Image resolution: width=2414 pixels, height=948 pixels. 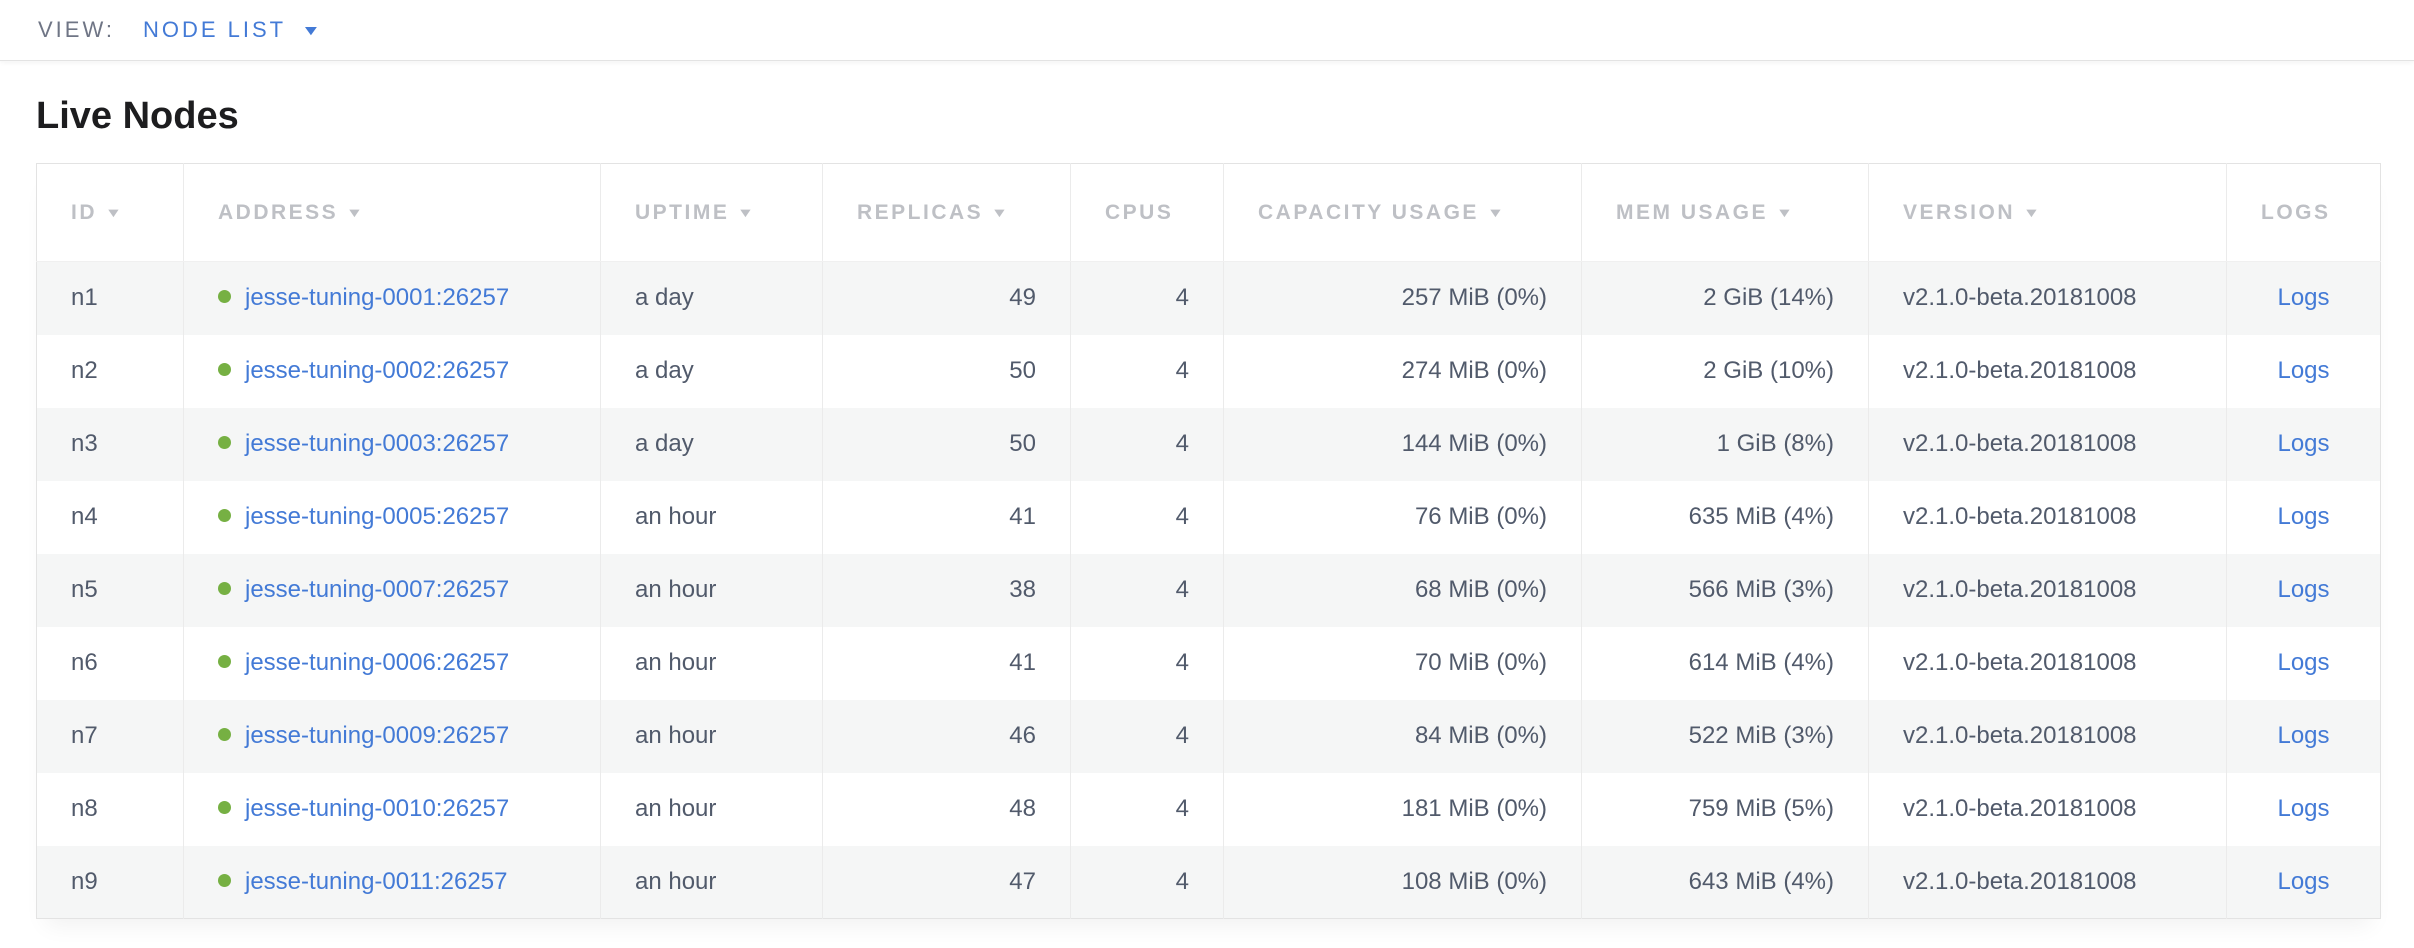 I want to click on cell-address: jesse-tuning-0011:26257, so click(x=392, y=882).